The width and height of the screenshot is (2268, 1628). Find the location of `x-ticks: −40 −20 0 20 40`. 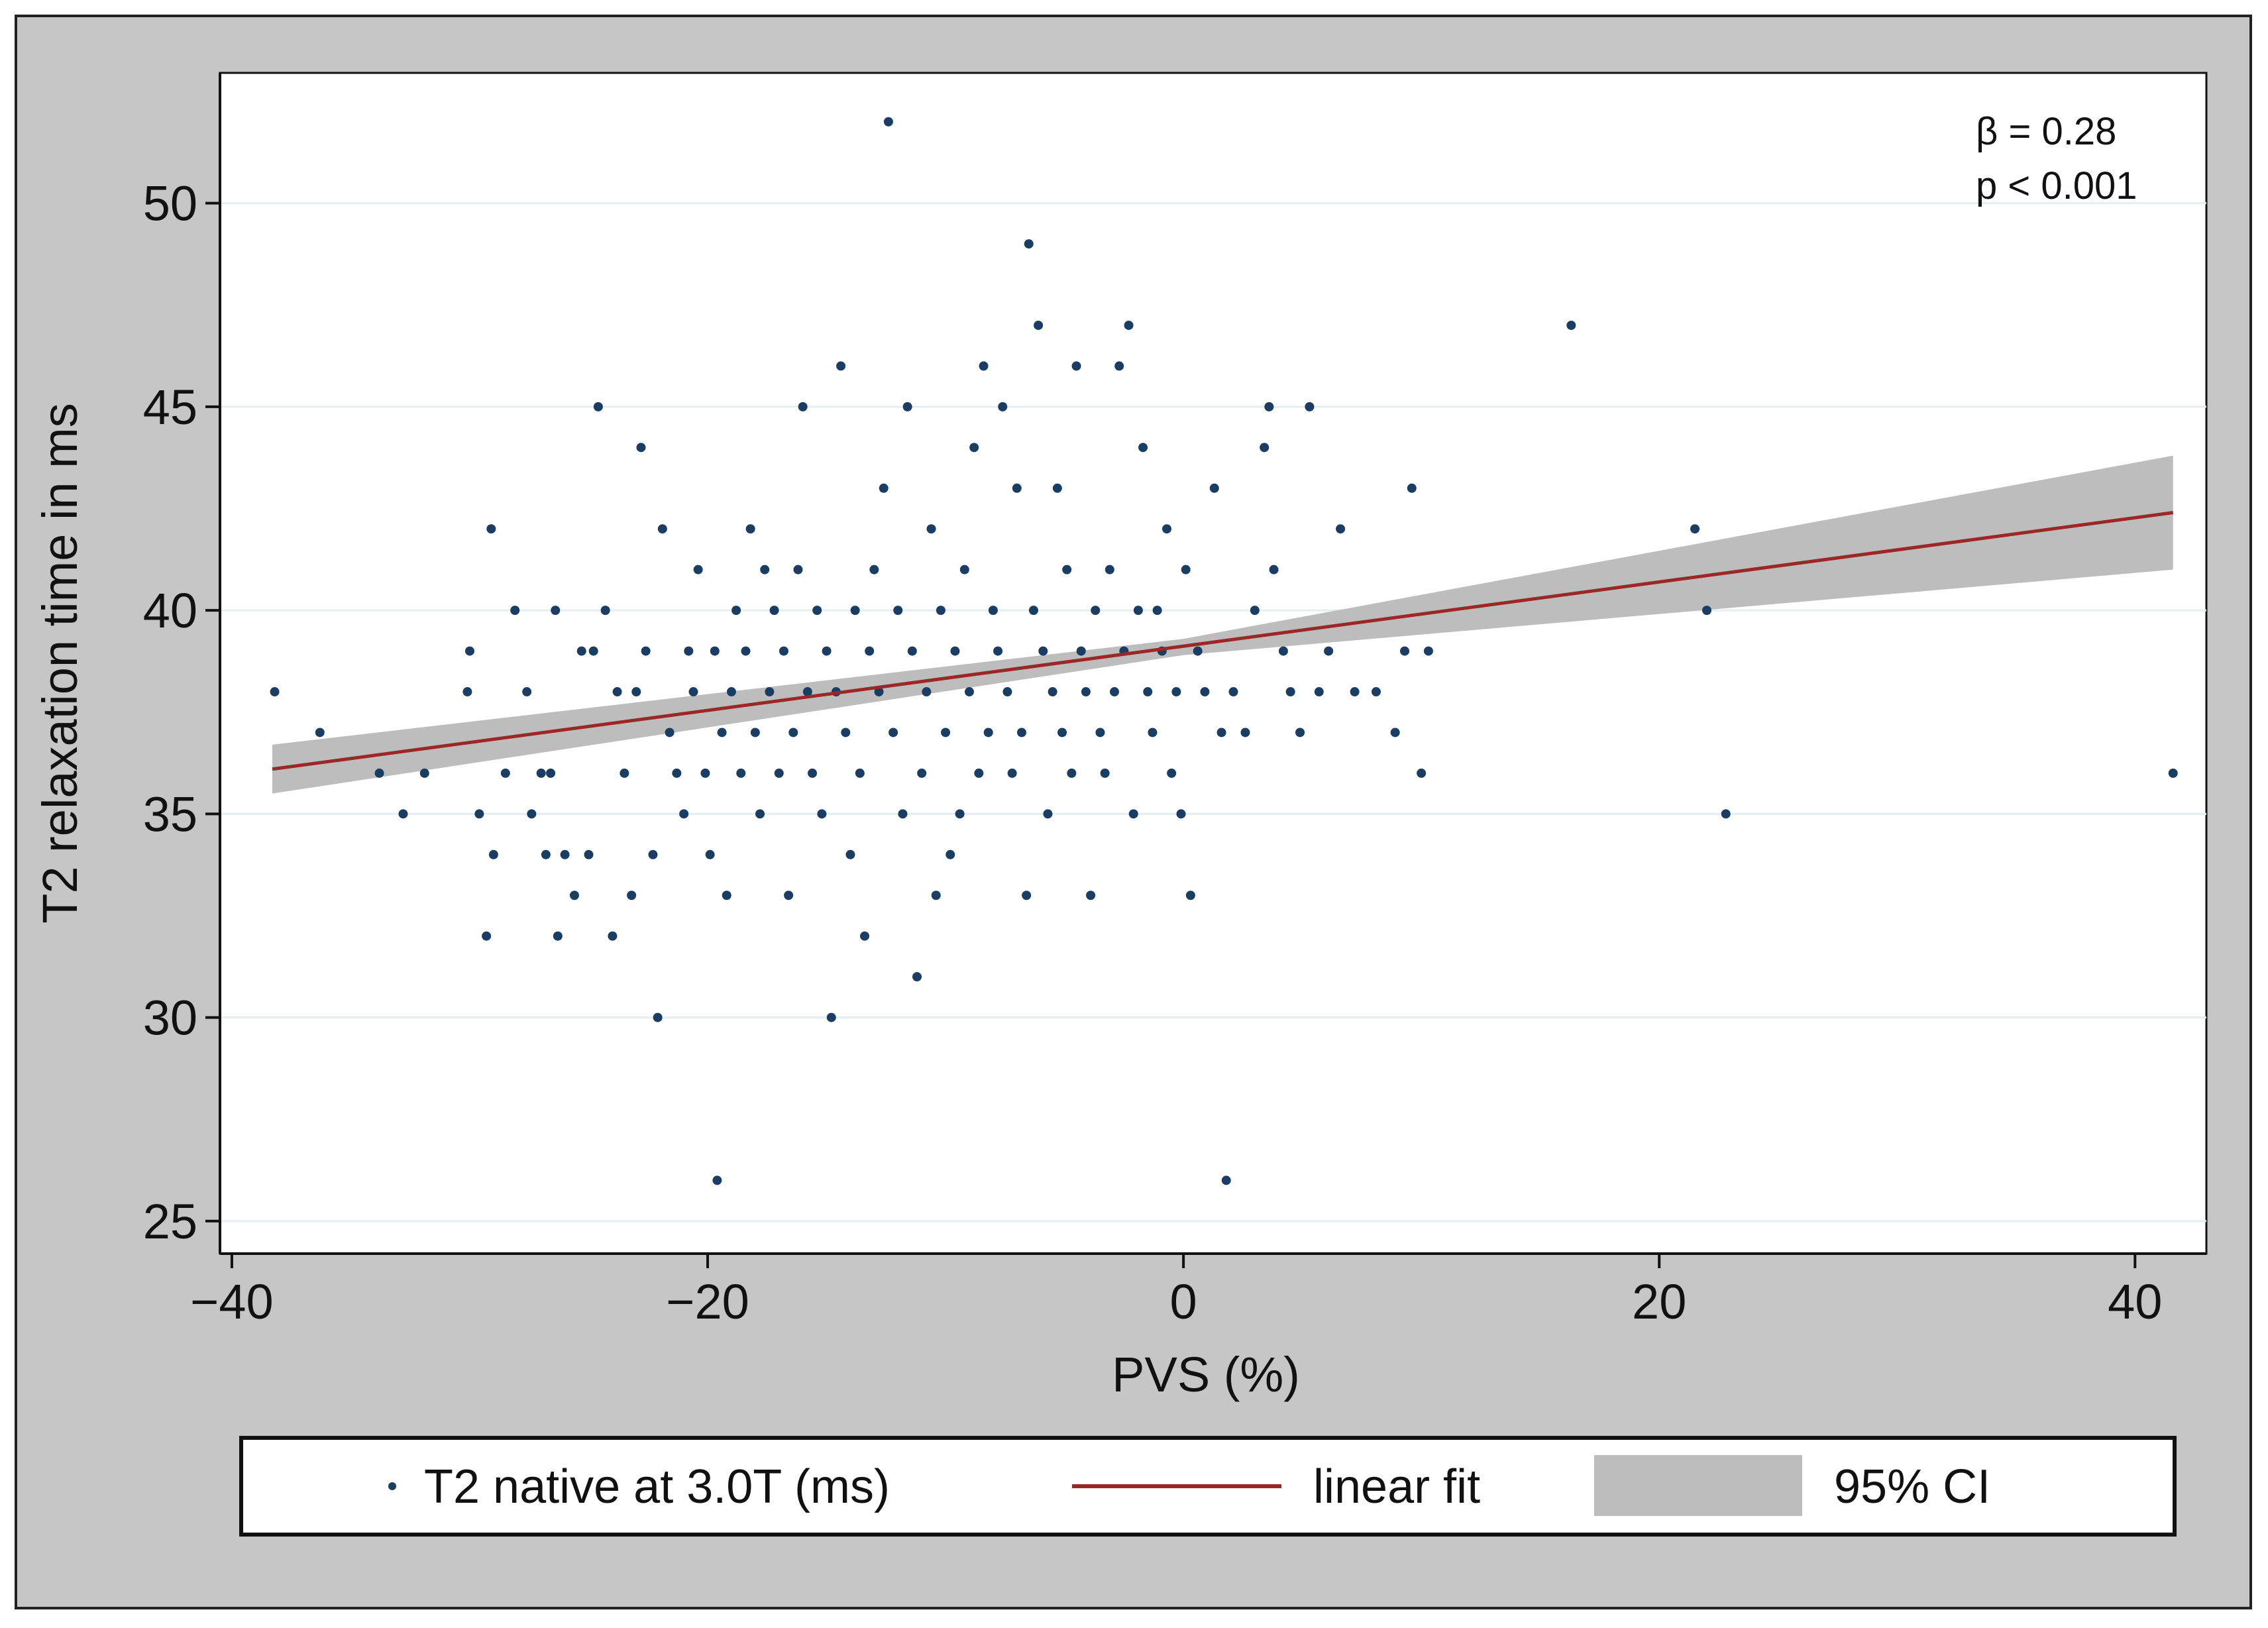

x-ticks: −40 −20 0 20 40 is located at coordinates (1176, 1291).